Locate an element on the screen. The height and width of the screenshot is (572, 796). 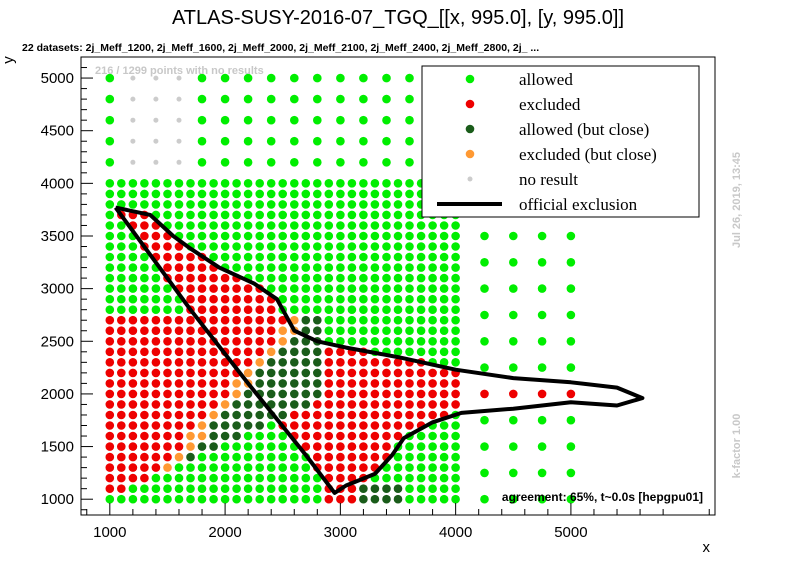
data-point-close-excluded is located at coordinates (179, 457).